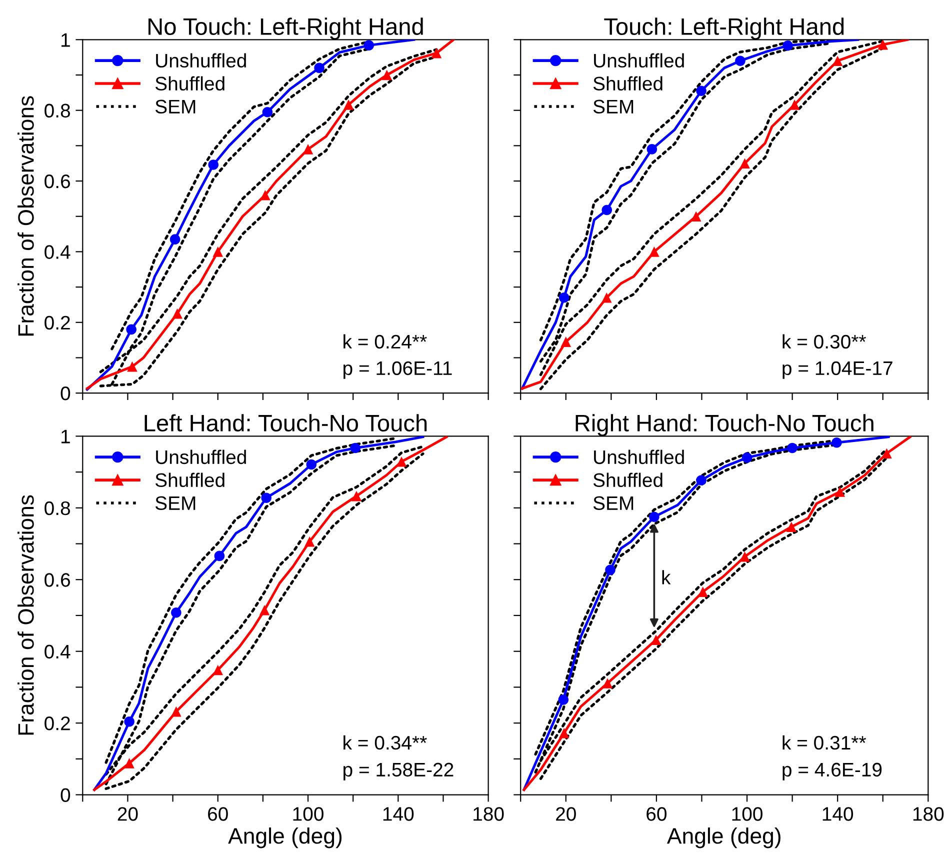 Image resolution: width=950 pixels, height=862 pixels. I want to click on annotation: p = 1.58E-22, so click(399, 771).